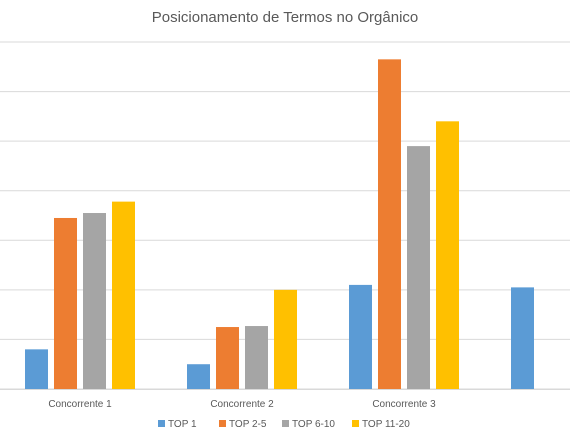 Image resolution: width=570 pixels, height=445 pixels. I want to click on x-tick-label: Concorrente 3, so click(404, 404).